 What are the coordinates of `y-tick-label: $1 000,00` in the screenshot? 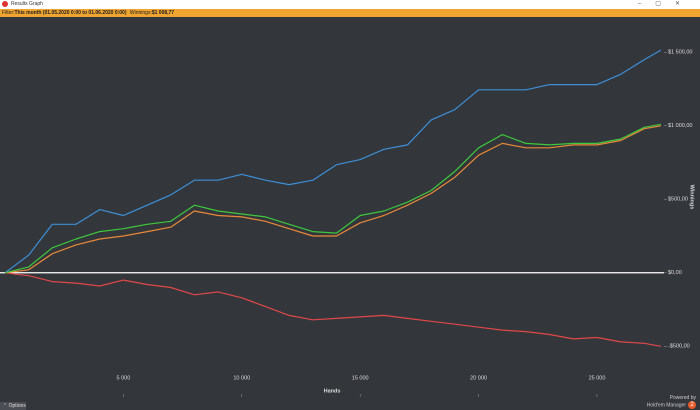 It's located at (680, 126).